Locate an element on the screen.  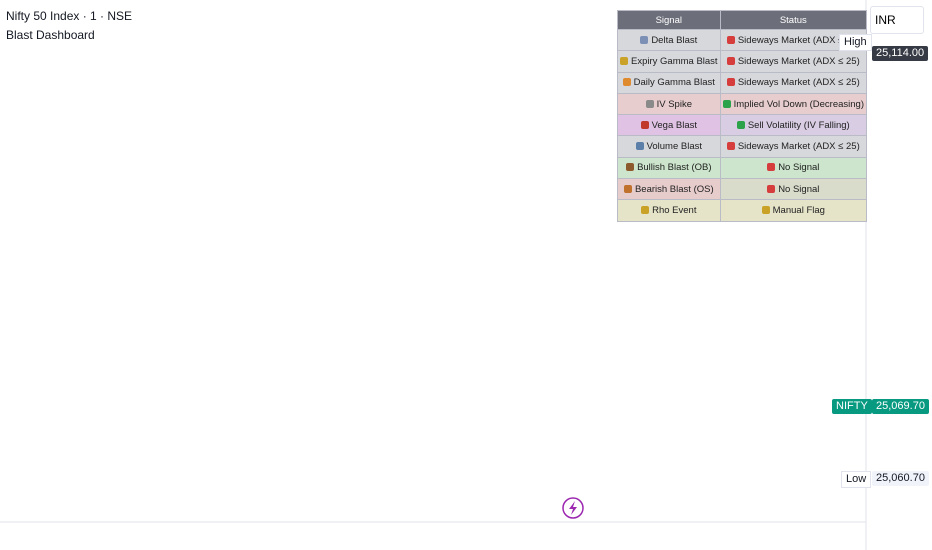
status: Sell Volatility (IV Falling) is located at coordinates (798, 125).